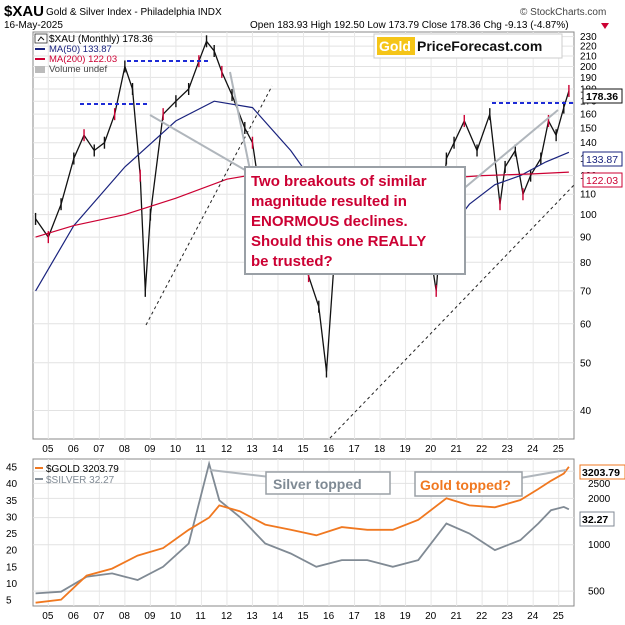 The height and width of the screenshot is (625, 625). I want to click on lower-y-tick-left: 25, so click(12, 534).